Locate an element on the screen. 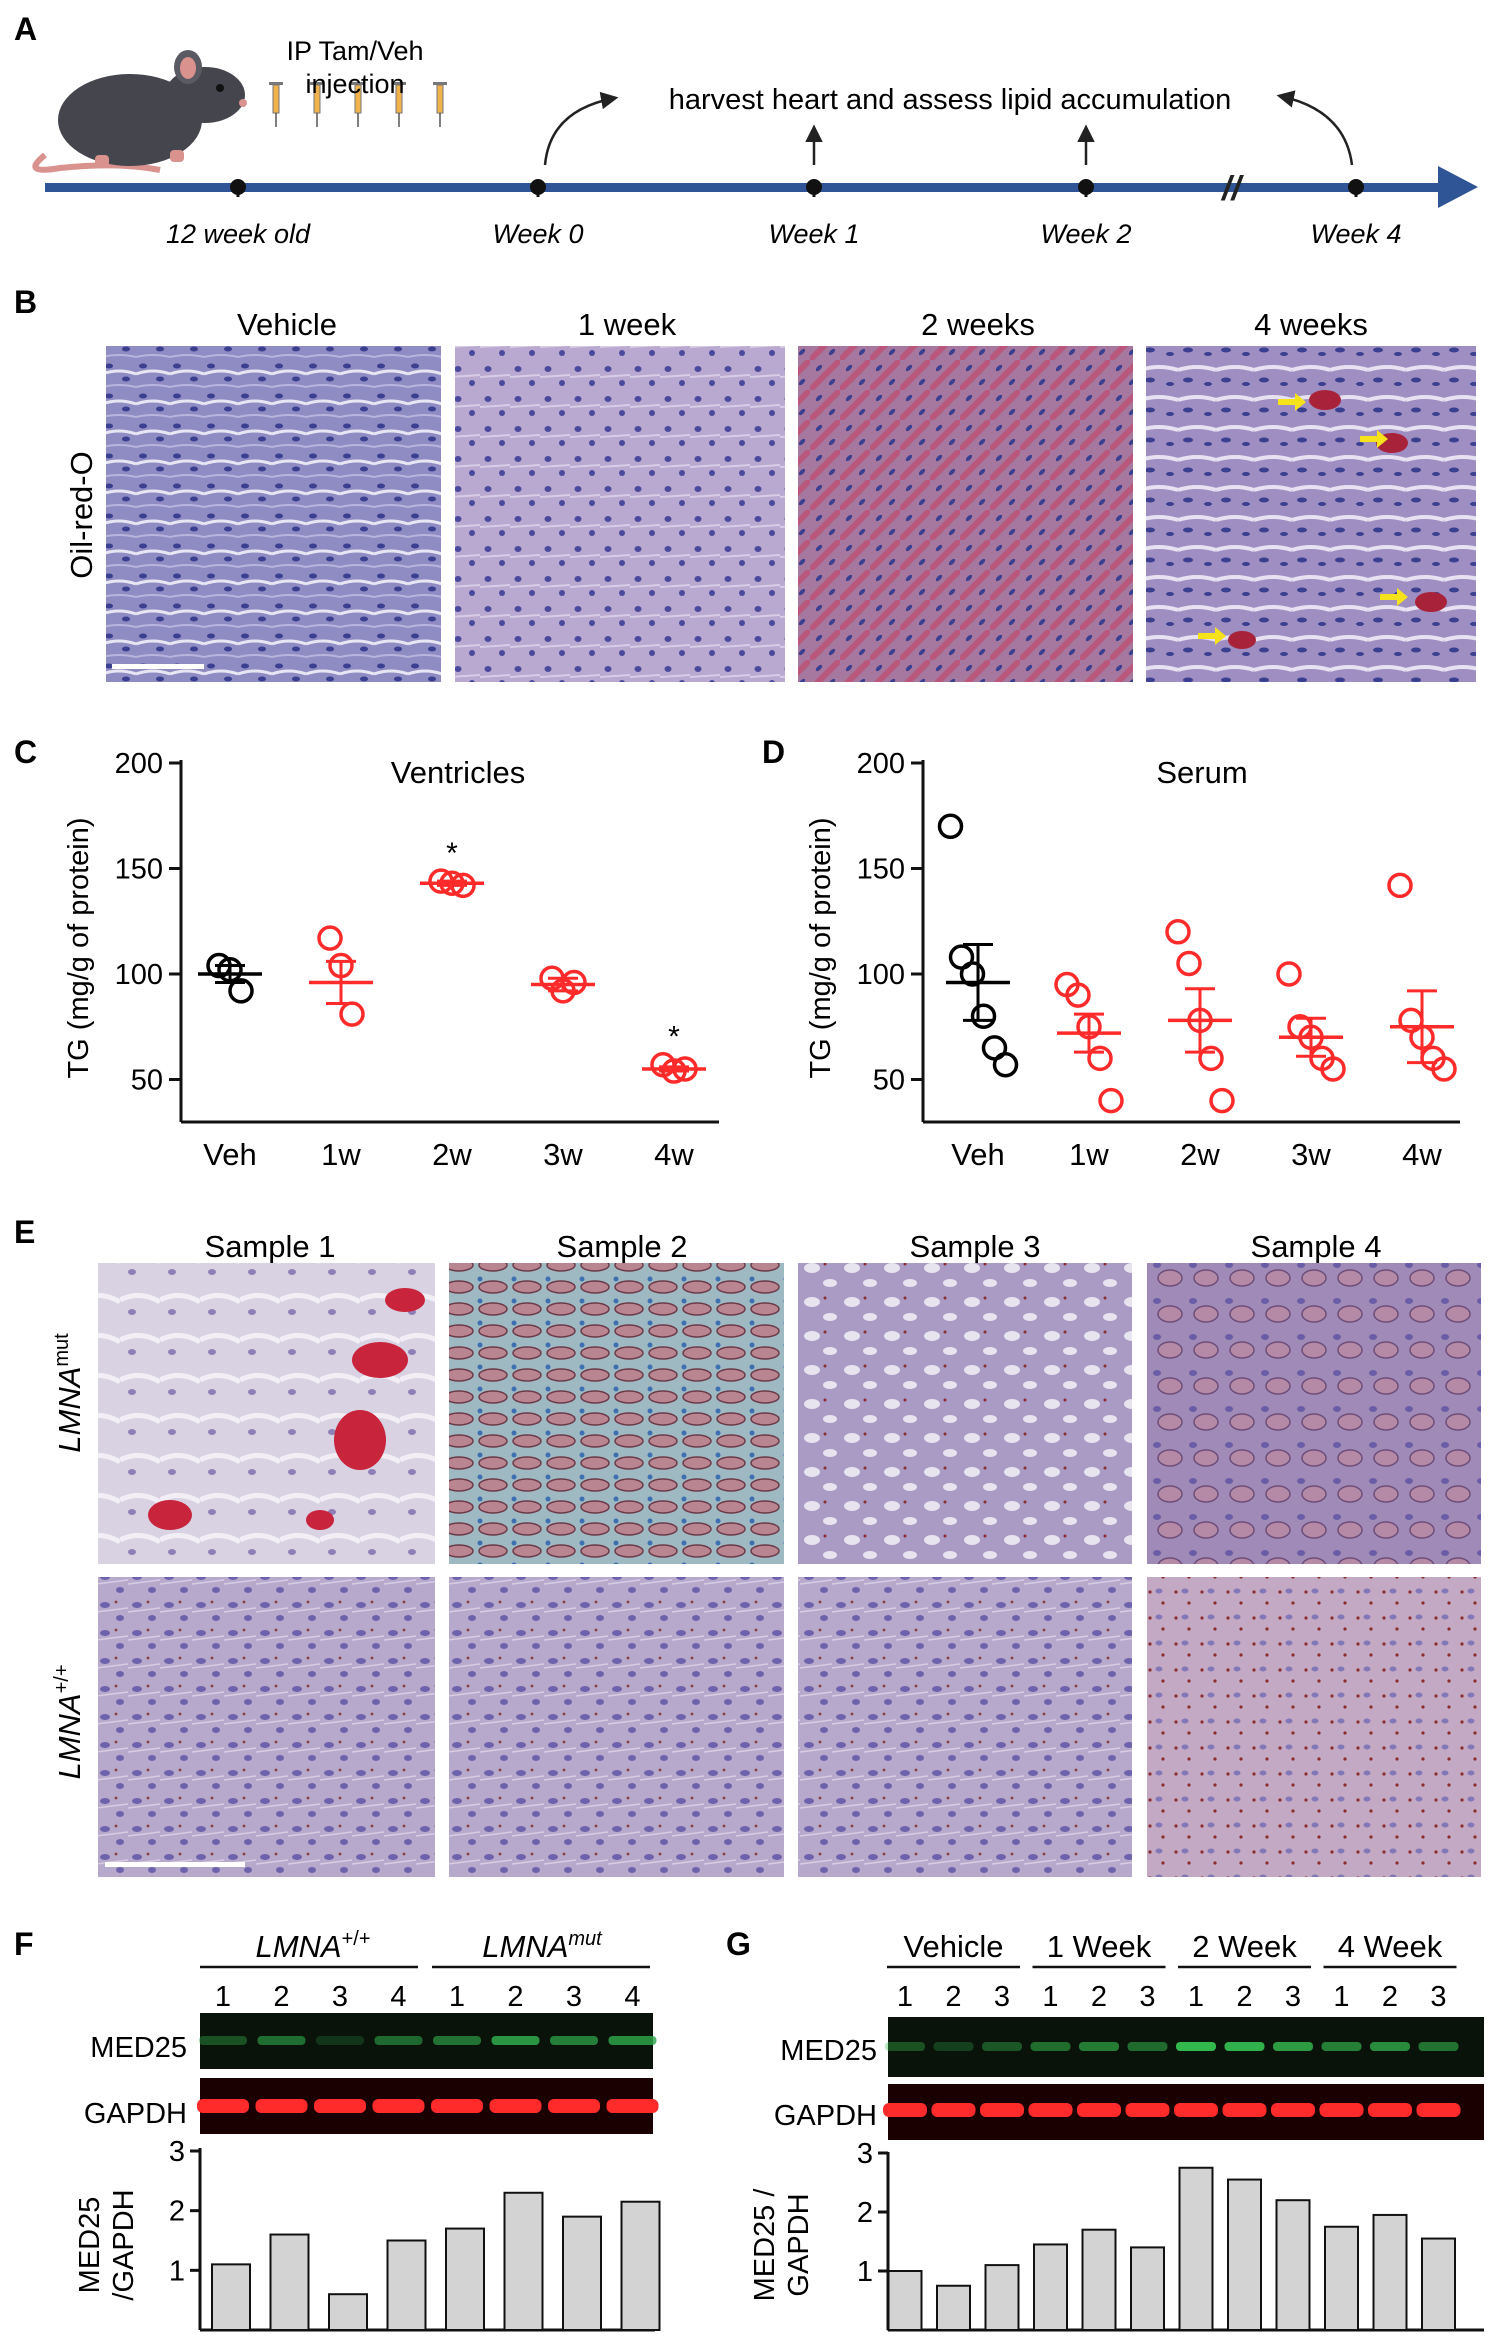 The height and width of the screenshot is (2339, 1497). x-tick-label: 2w is located at coordinates (1200, 1154).